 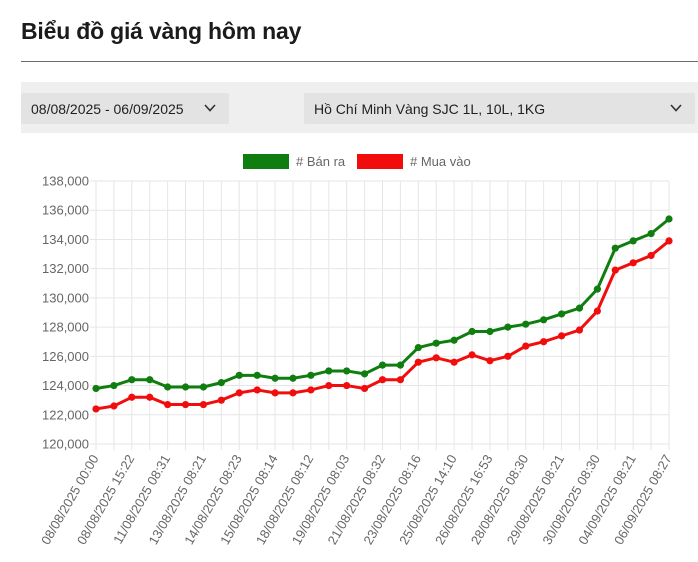 What do you see at coordinates (65, 356) in the screenshot?
I see `y-tick-label: 126,000` at bounding box center [65, 356].